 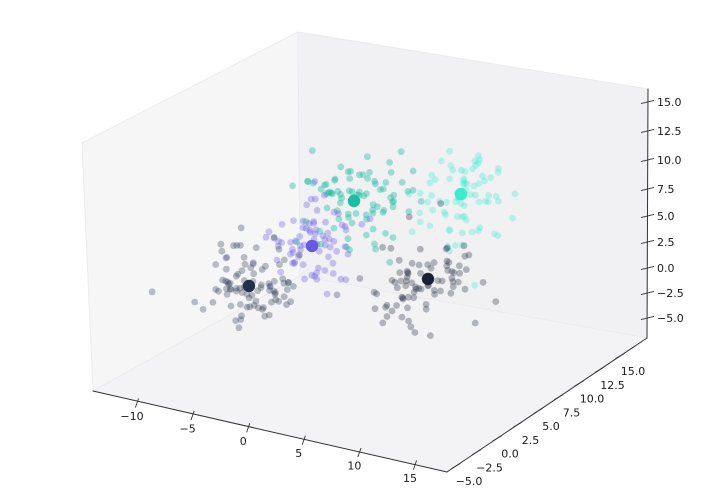 I want to click on cluster-navy-left-centroid, so click(x=249, y=286).